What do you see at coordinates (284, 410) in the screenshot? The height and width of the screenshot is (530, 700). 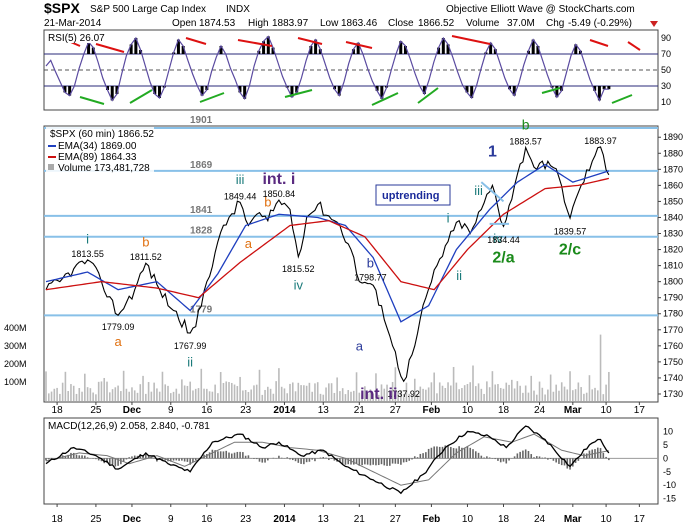 I see `x-label-2014: 2014` at bounding box center [284, 410].